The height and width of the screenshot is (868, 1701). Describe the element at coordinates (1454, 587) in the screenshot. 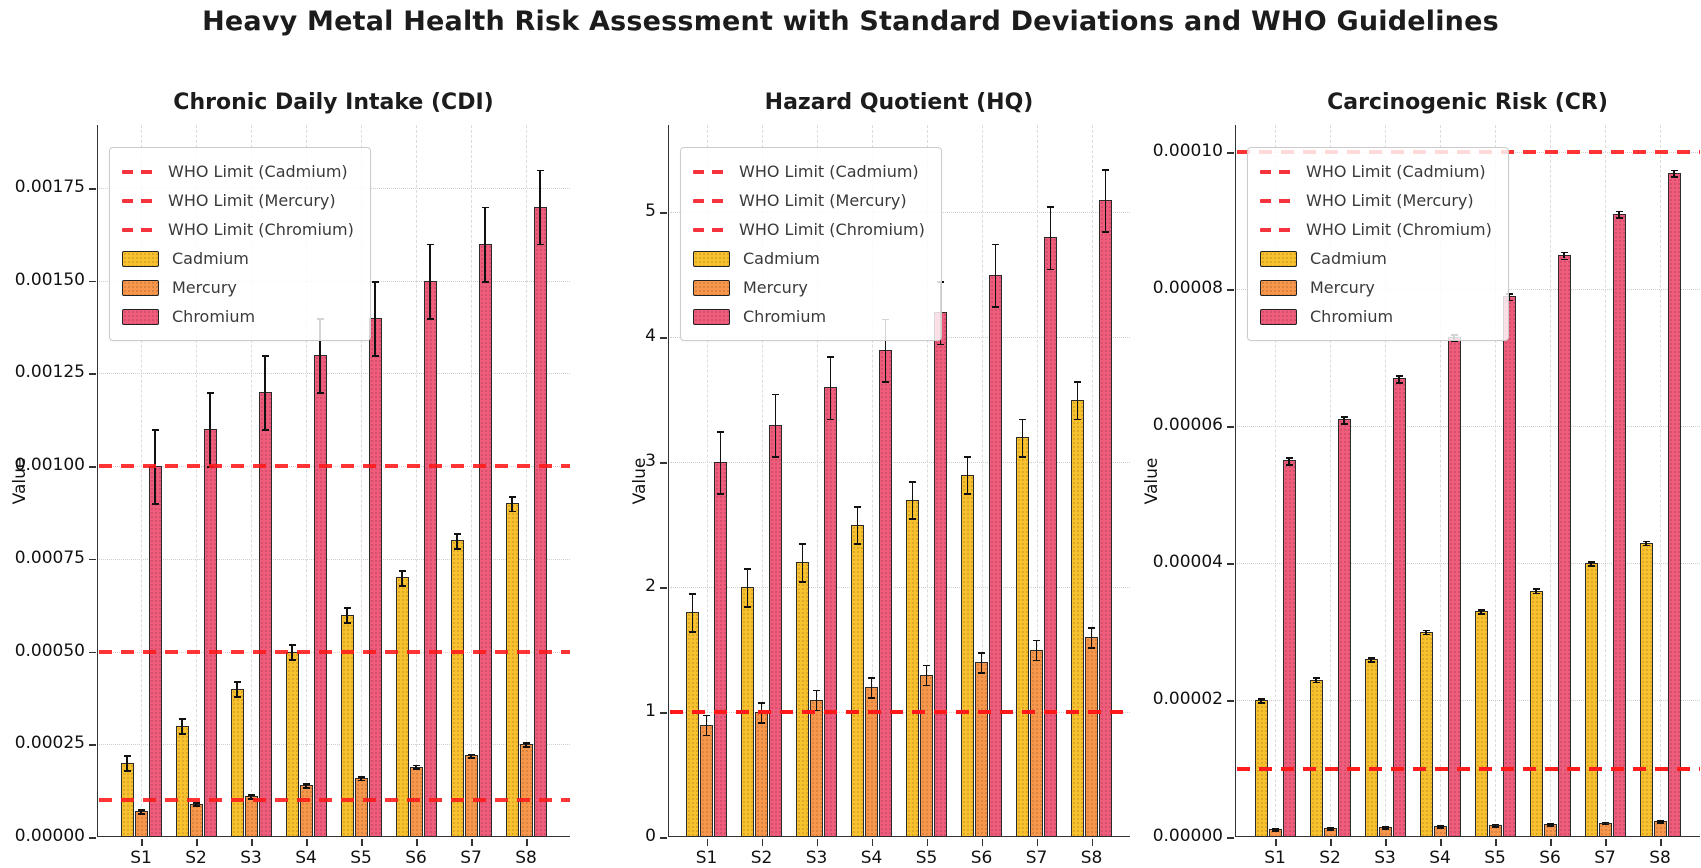

I see `bar-chromium-s4` at that location.